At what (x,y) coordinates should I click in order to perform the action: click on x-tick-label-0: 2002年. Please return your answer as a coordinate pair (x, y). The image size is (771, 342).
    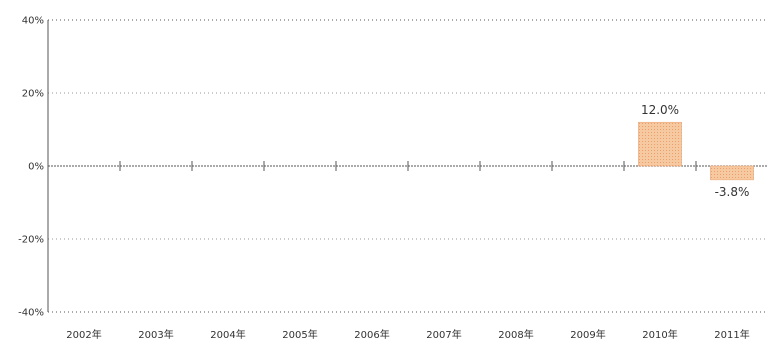
    Looking at the image, I should click on (83, 334).